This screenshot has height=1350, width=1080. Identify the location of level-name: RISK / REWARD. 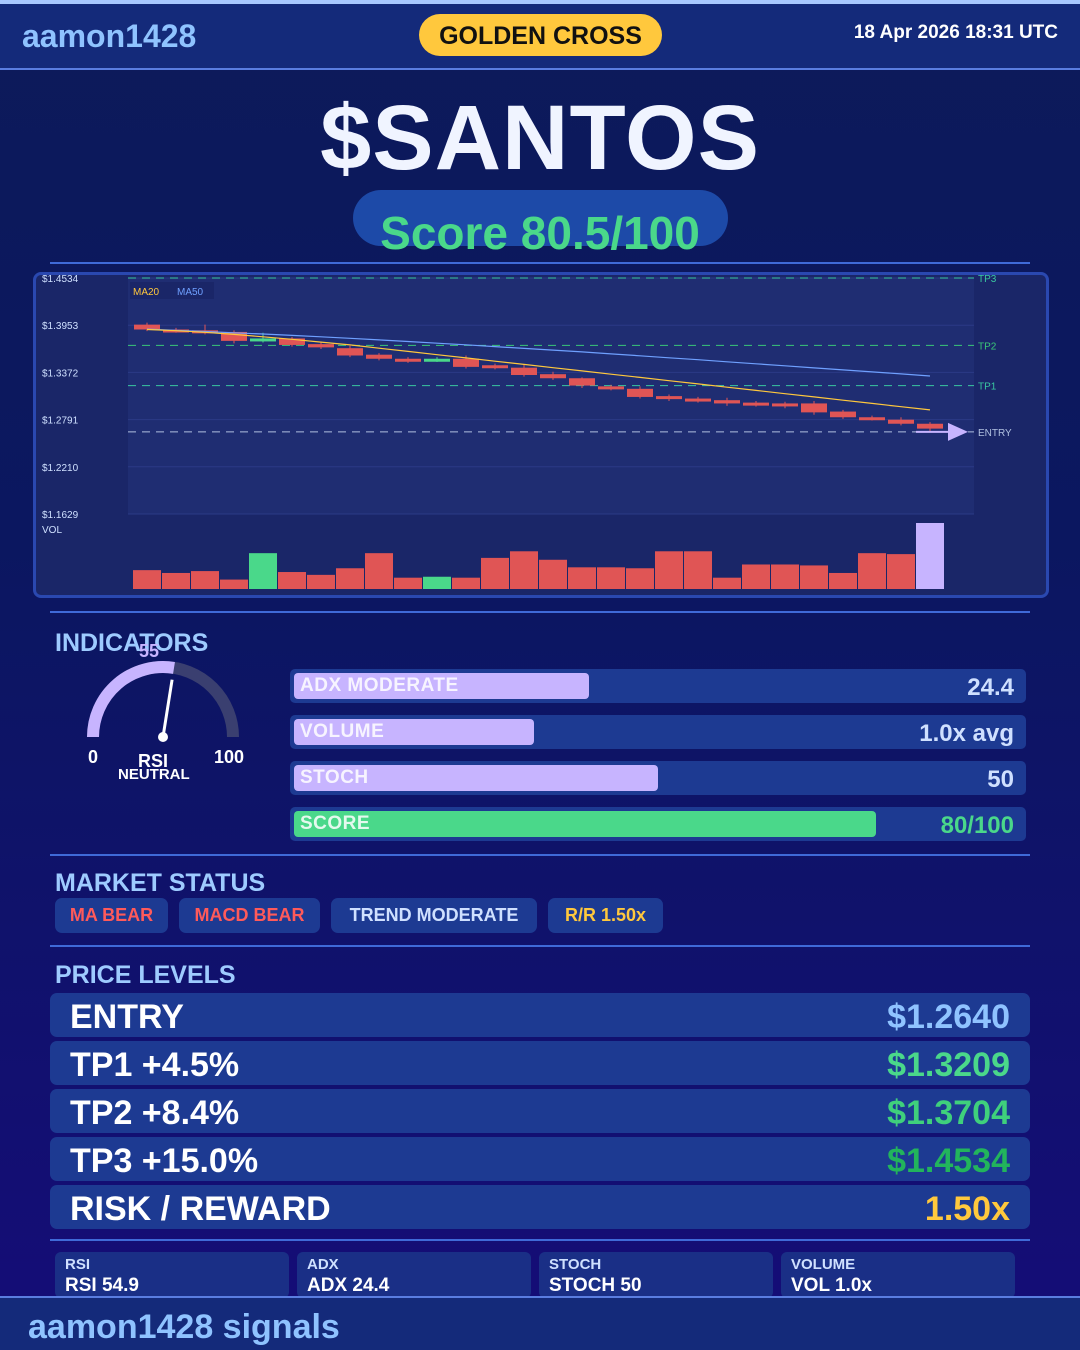
(200, 1209).